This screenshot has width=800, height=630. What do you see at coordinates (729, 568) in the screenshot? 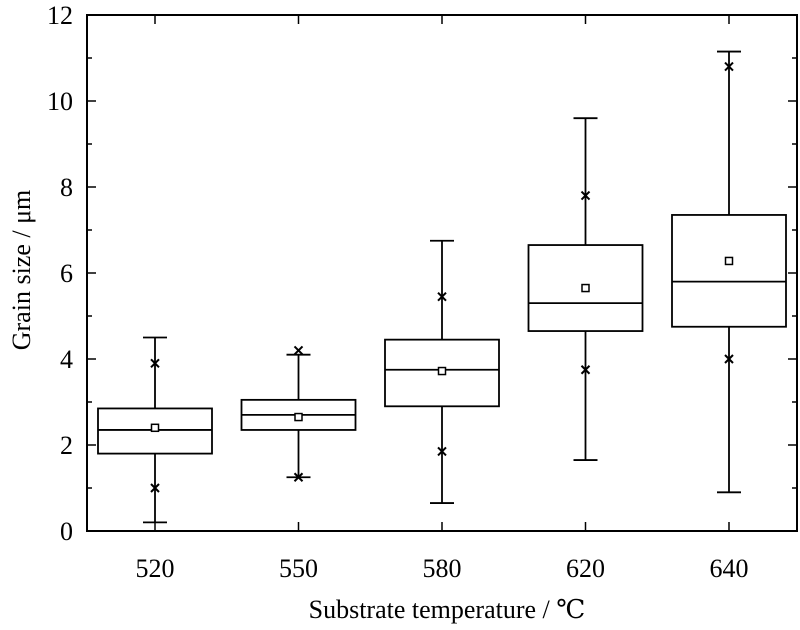
I see `x-tick-label: 640` at bounding box center [729, 568].